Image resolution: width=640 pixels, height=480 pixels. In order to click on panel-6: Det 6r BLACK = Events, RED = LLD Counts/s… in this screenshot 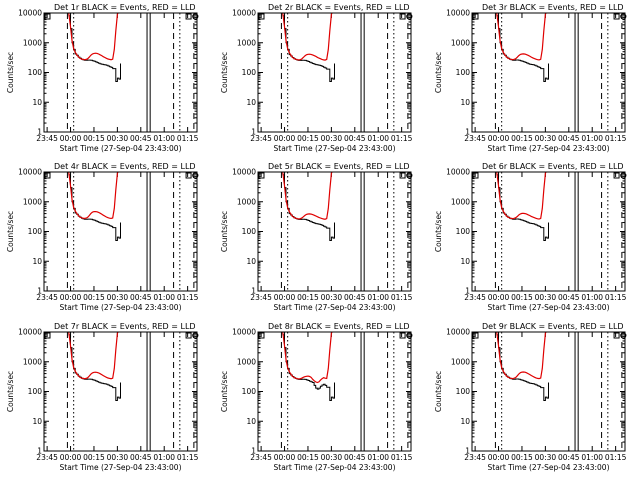, I will do `click(530, 237)`.